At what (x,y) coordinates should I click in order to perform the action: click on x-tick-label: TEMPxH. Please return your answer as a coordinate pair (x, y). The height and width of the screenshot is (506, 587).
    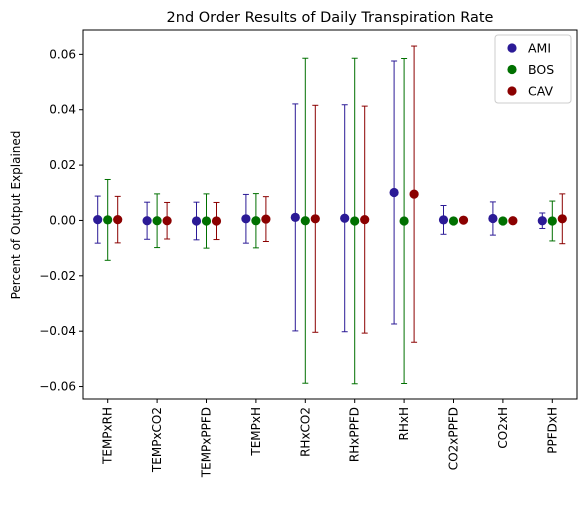
    Looking at the image, I should click on (256, 432).